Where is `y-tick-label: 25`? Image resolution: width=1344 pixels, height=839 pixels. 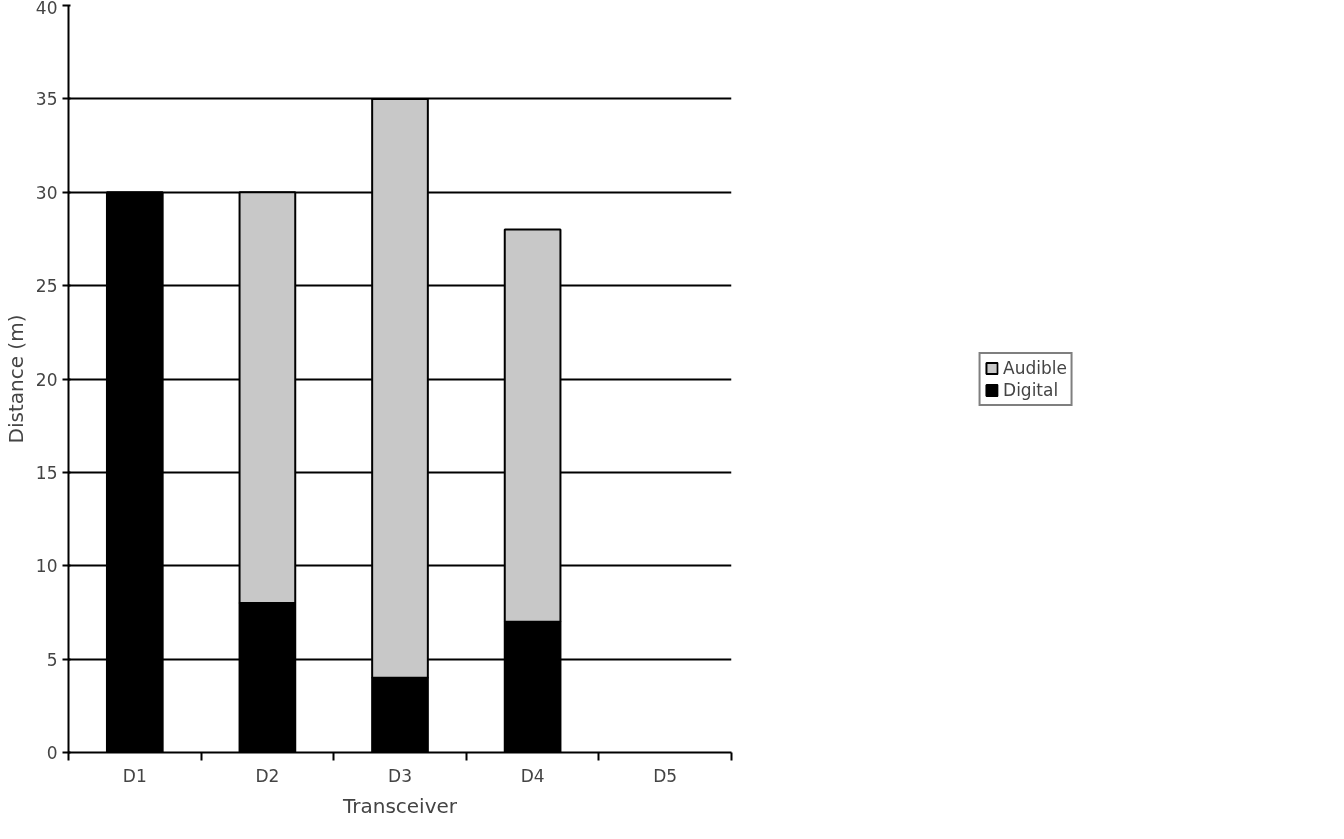 y-tick-label: 25 is located at coordinates (46, 286).